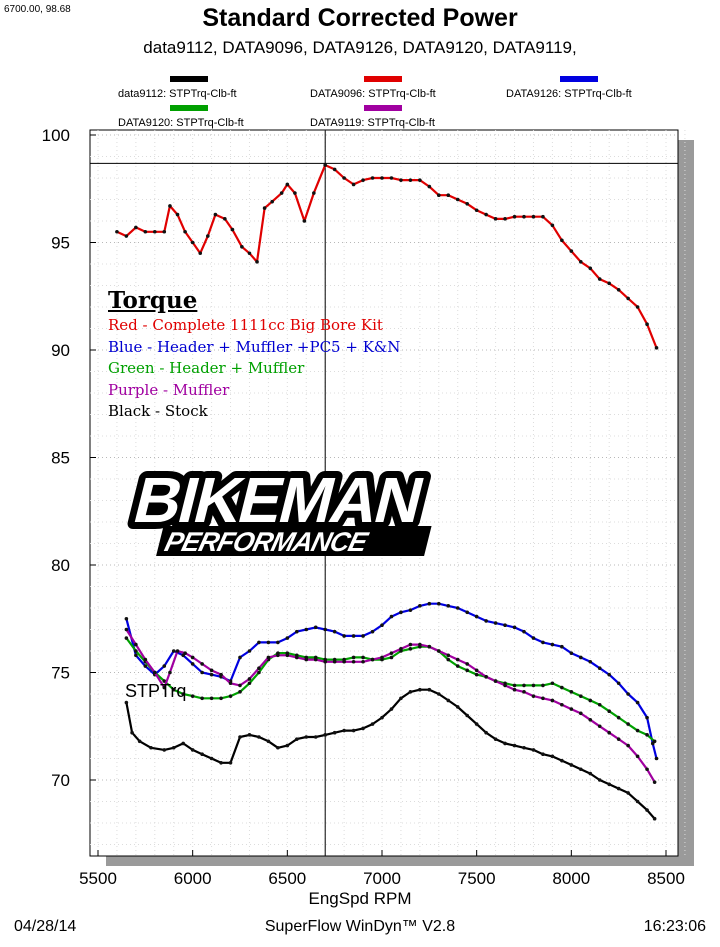 The height and width of the screenshot is (947, 720). Describe the element at coordinates (56, 135) in the screenshot. I see `y-tick-label: 100` at that location.